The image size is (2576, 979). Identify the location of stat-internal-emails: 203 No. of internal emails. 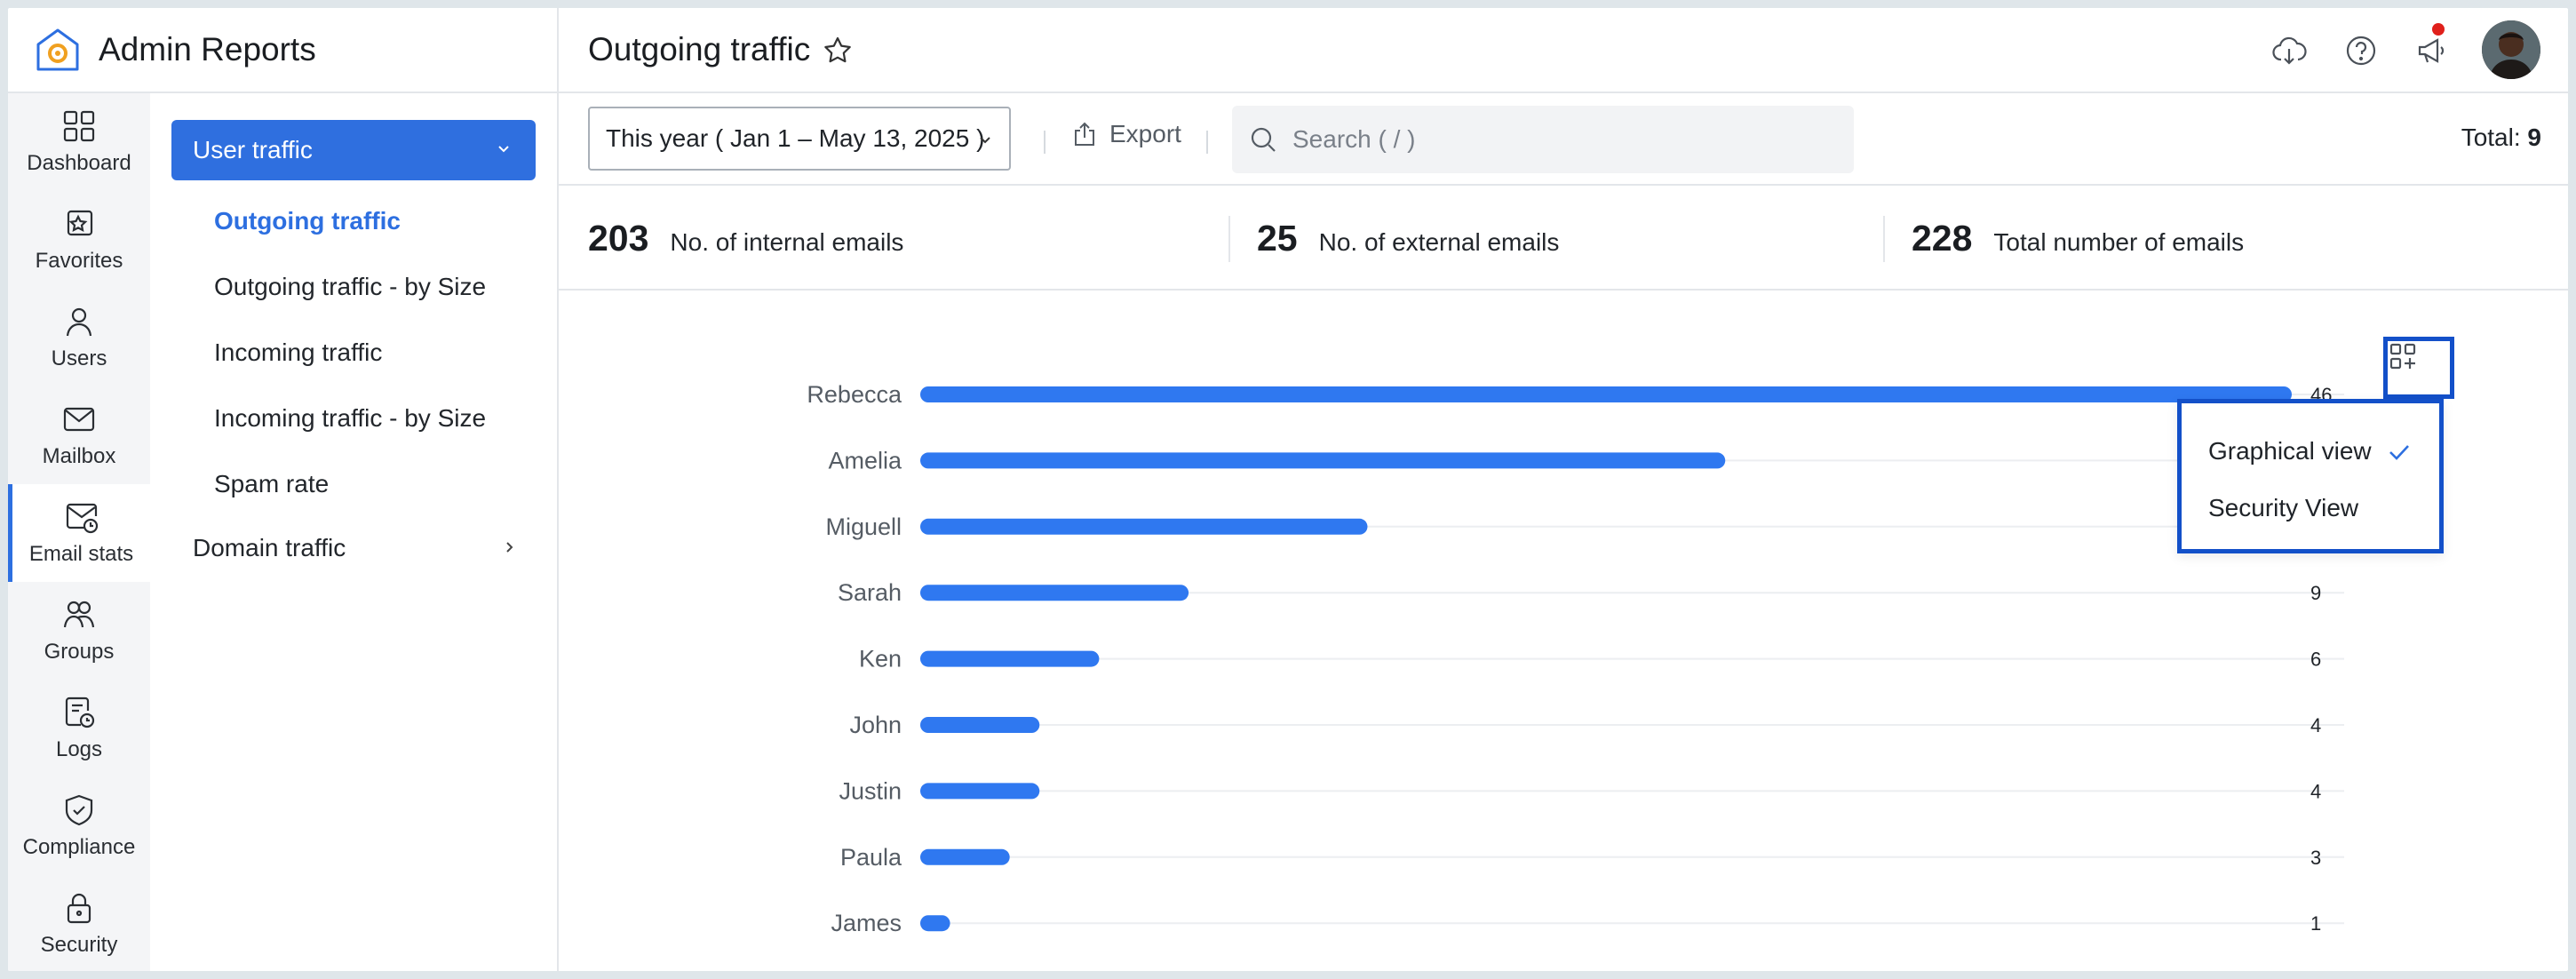
(745, 238).